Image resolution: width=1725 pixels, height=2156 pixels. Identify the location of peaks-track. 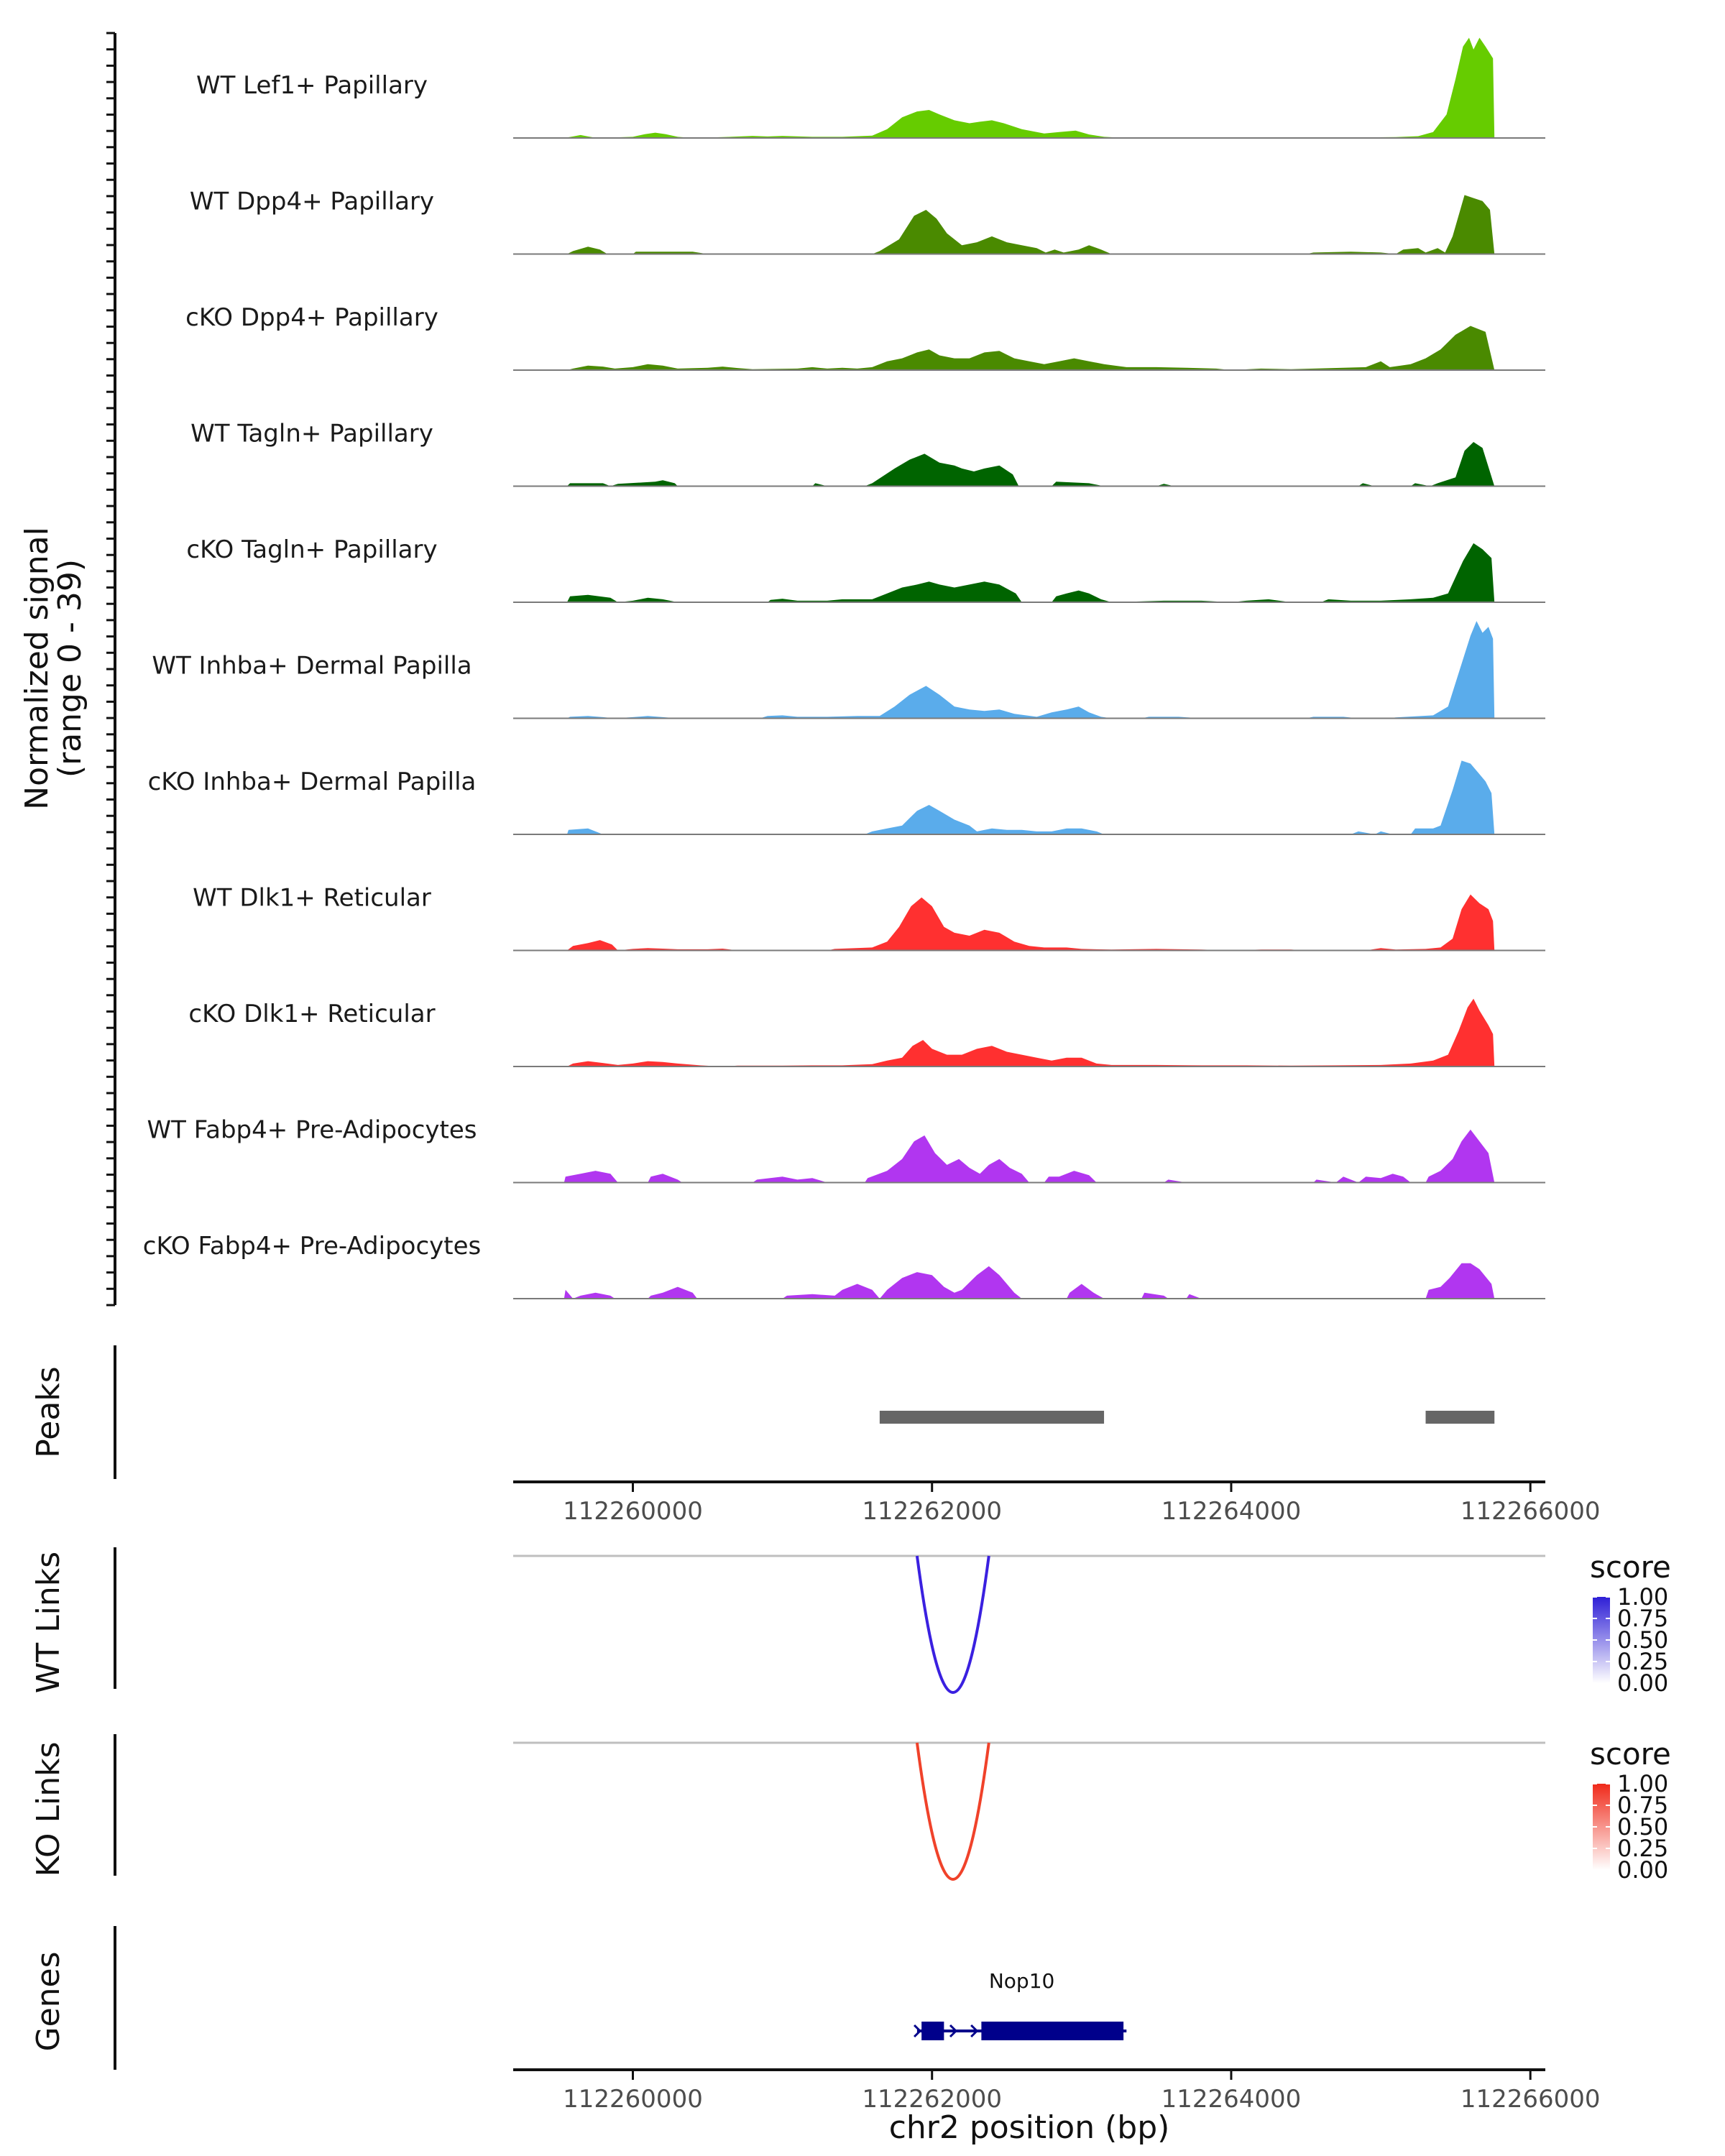
(1187, 1417).